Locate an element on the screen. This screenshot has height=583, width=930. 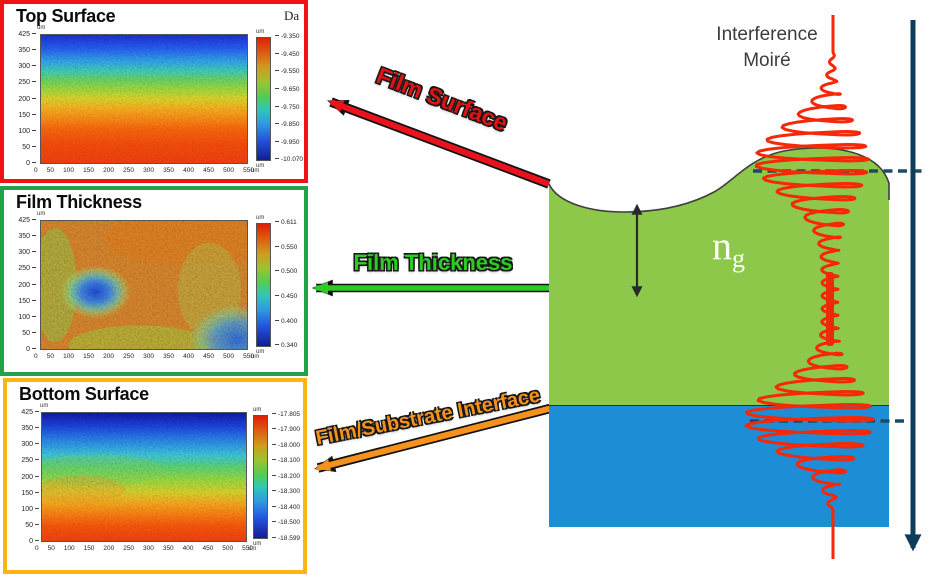
colorbar-tick-label: 0.550 is located at coordinates (286, 248).